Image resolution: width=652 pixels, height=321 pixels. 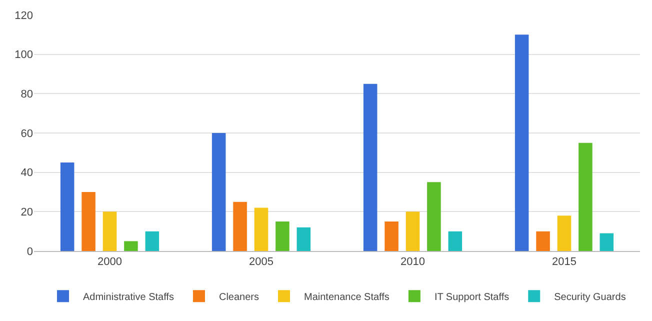 I want to click on y-tick-label: 20, so click(x=26, y=212).